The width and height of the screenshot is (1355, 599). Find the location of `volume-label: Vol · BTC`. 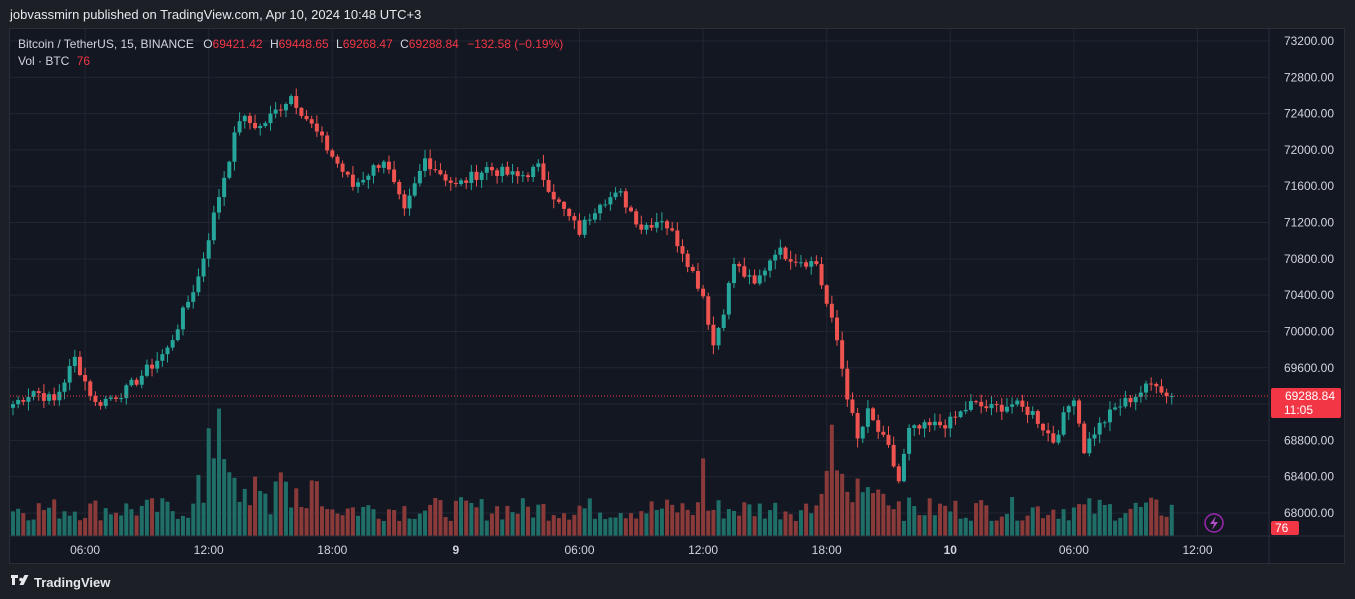

volume-label: Vol · BTC is located at coordinates (44, 61).